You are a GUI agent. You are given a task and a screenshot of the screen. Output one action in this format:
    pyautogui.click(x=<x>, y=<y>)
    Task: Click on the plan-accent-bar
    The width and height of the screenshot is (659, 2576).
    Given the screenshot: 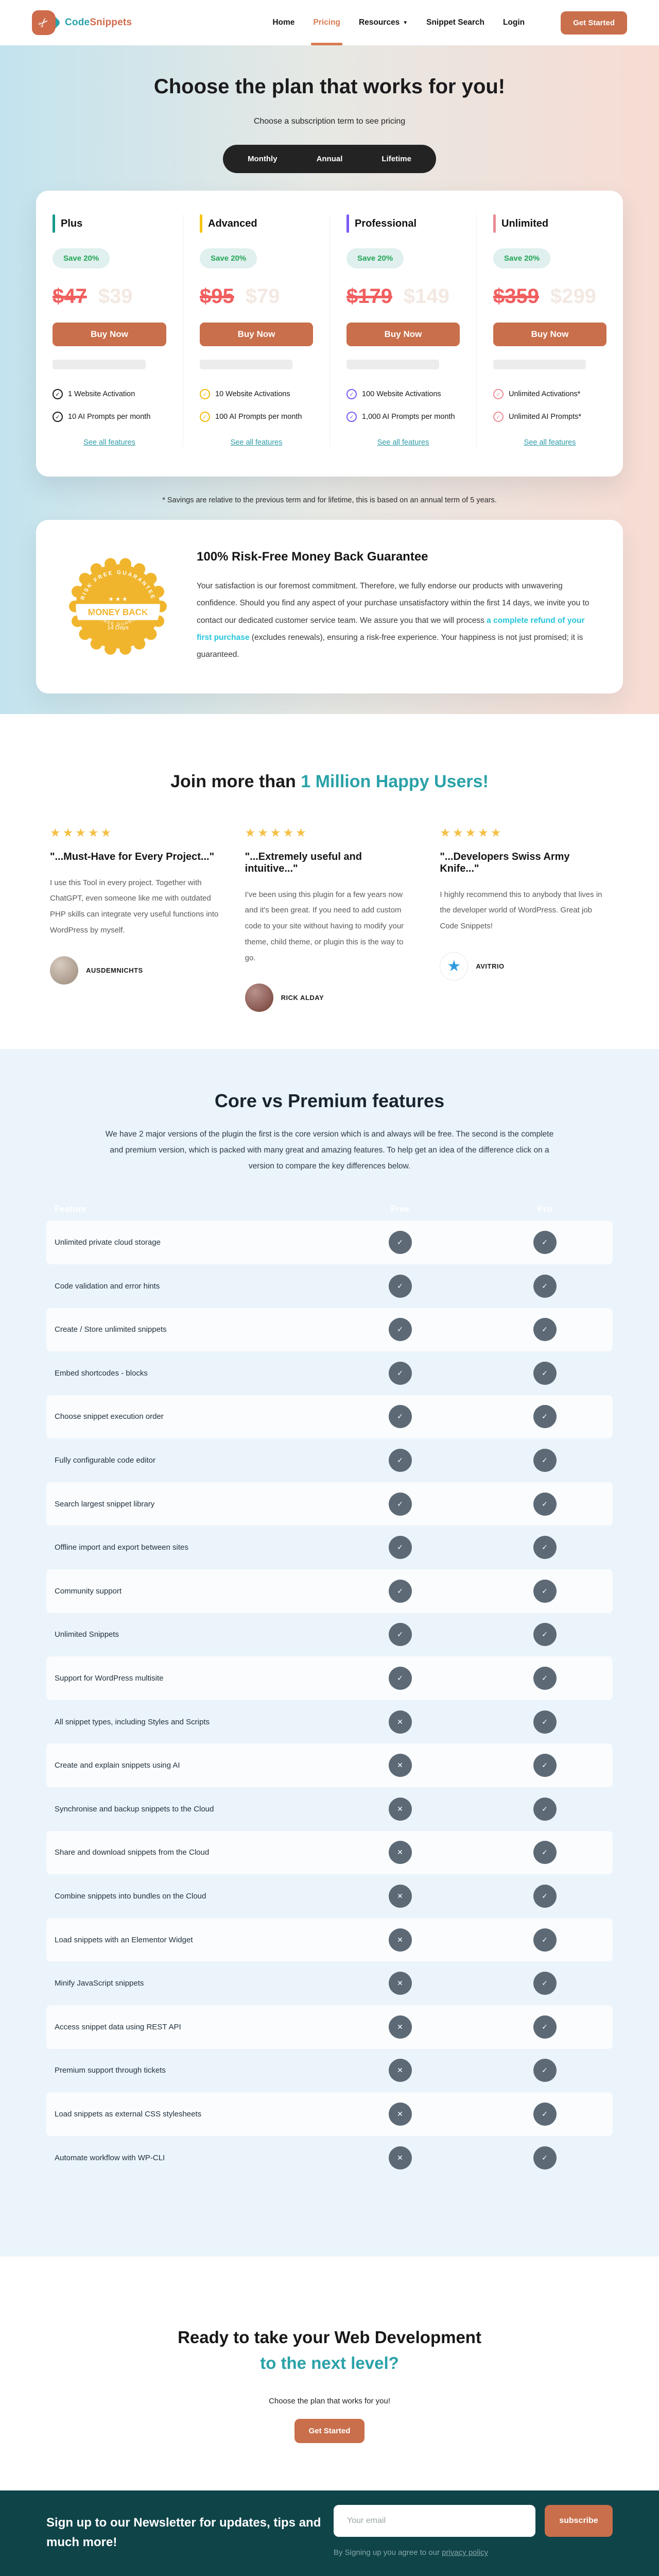 What is the action you would take?
    pyautogui.click(x=495, y=223)
    